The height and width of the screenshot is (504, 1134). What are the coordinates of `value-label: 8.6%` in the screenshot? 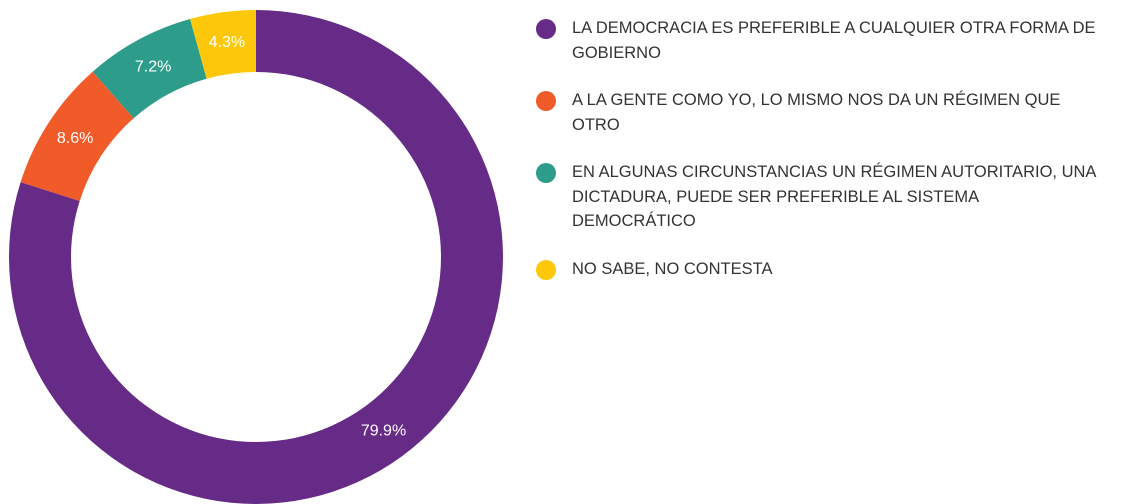 It's located at (75, 138).